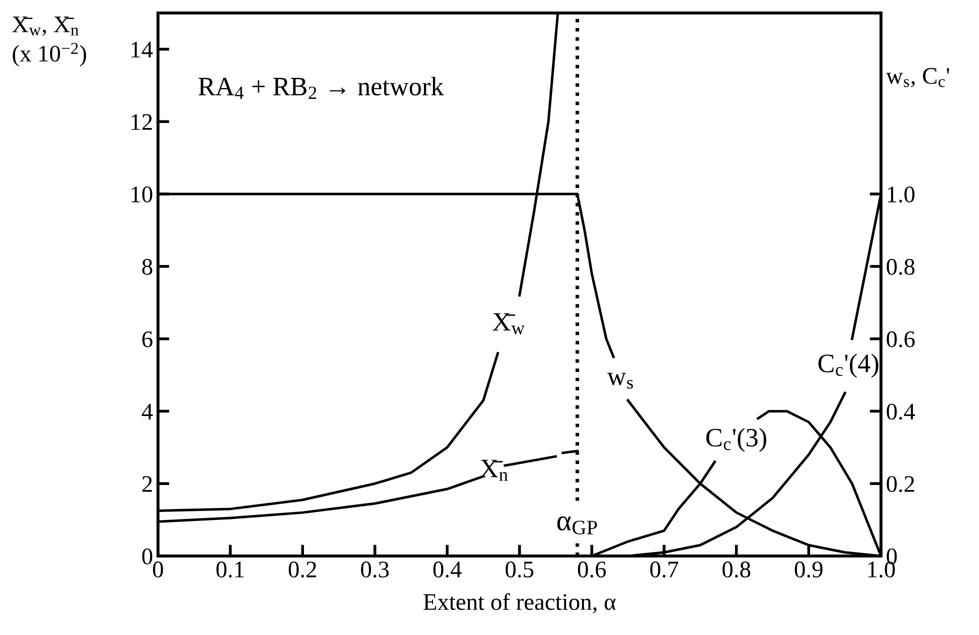 This screenshot has width=979, height=635. What do you see at coordinates (49, 41) in the screenshot?
I see `y-axis-title: X̄$_{w}$, X̄$_{n}$ (x 10$^{−2}$)` at bounding box center [49, 41].